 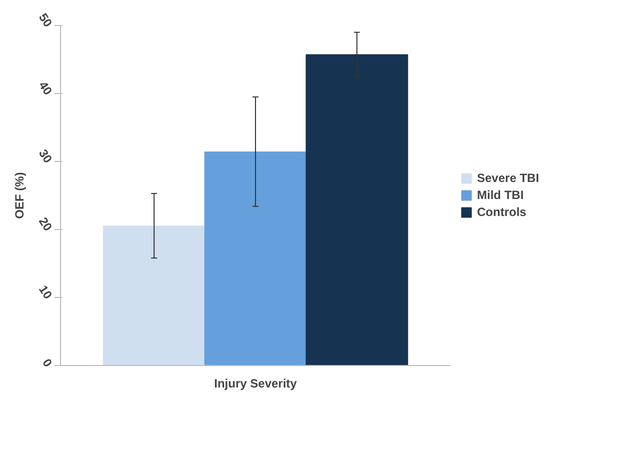 What do you see at coordinates (19, 195) in the screenshot?
I see `y-axis-title: OEF (%)` at bounding box center [19, 195].